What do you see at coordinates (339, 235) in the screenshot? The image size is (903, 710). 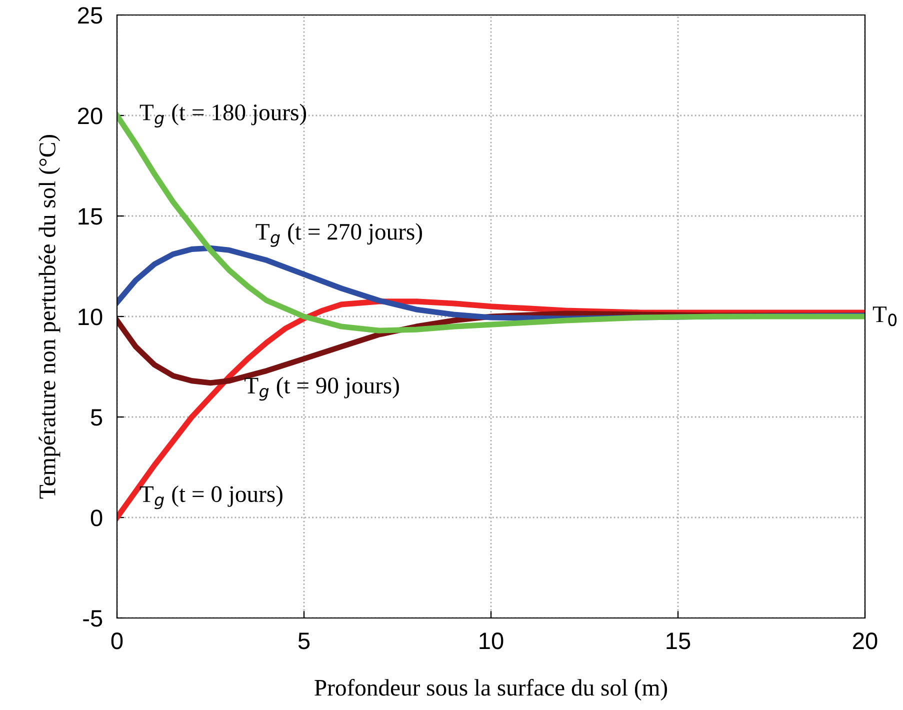 I see `series-label: T$_{g}$ (t = 270 jours)` at bounding box center [339, 235].